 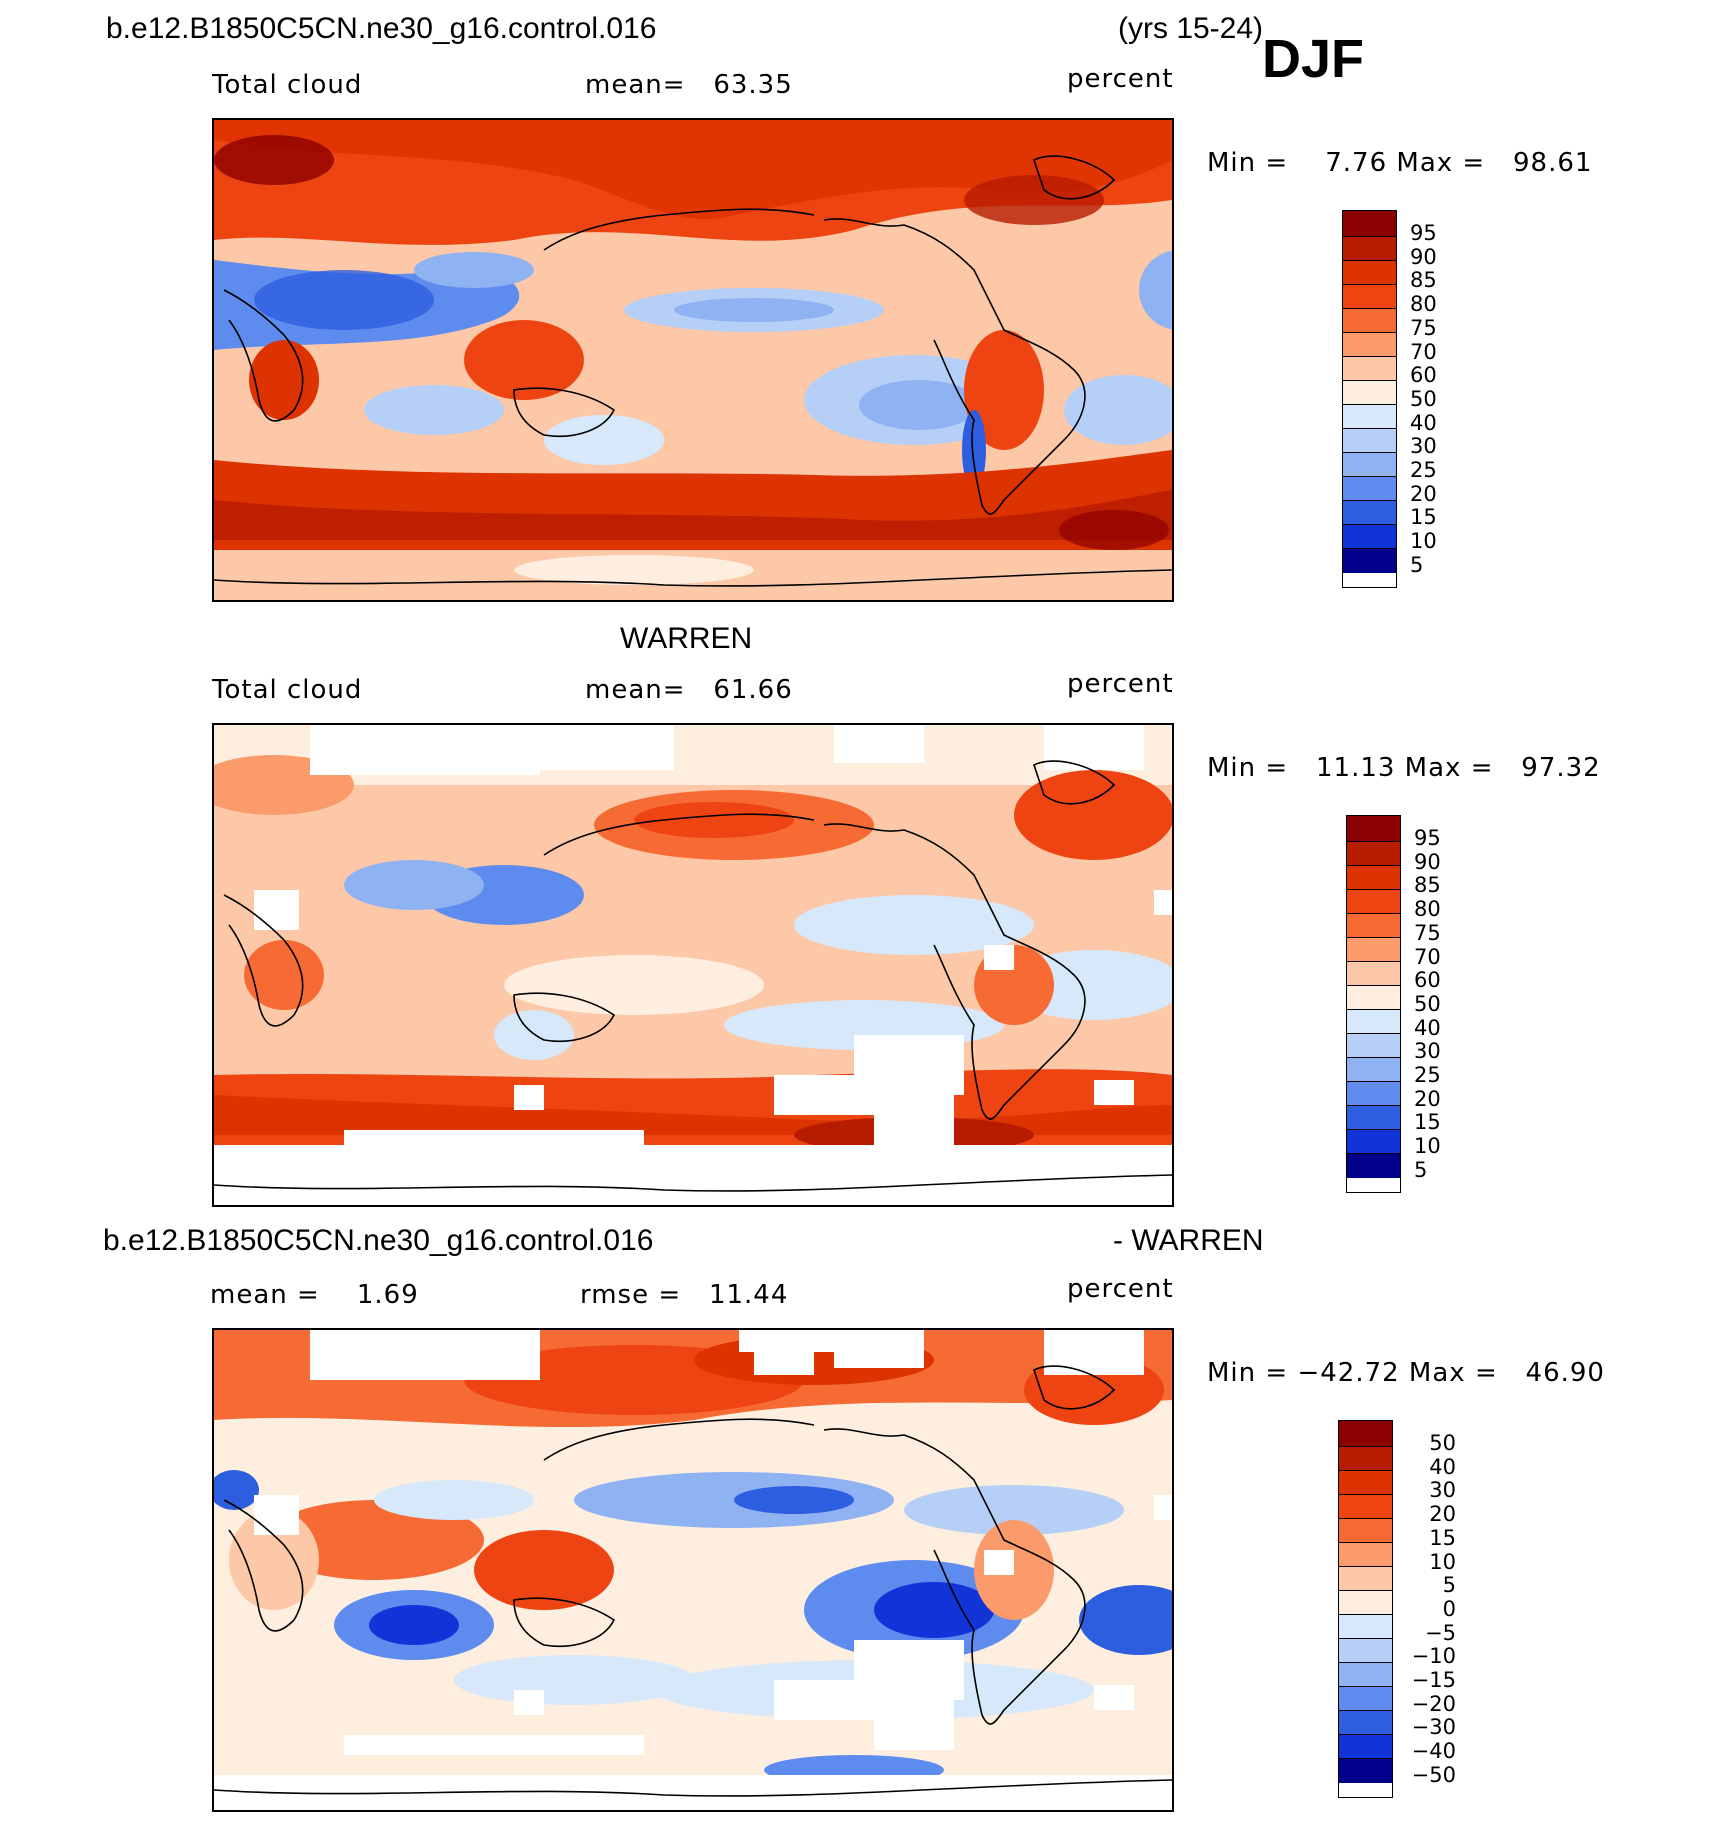 What do you see at coordinates (1191, 28) in the screenshot?
I see `years-label: (yrs 15-24)` at bounding box center [1191, 28].